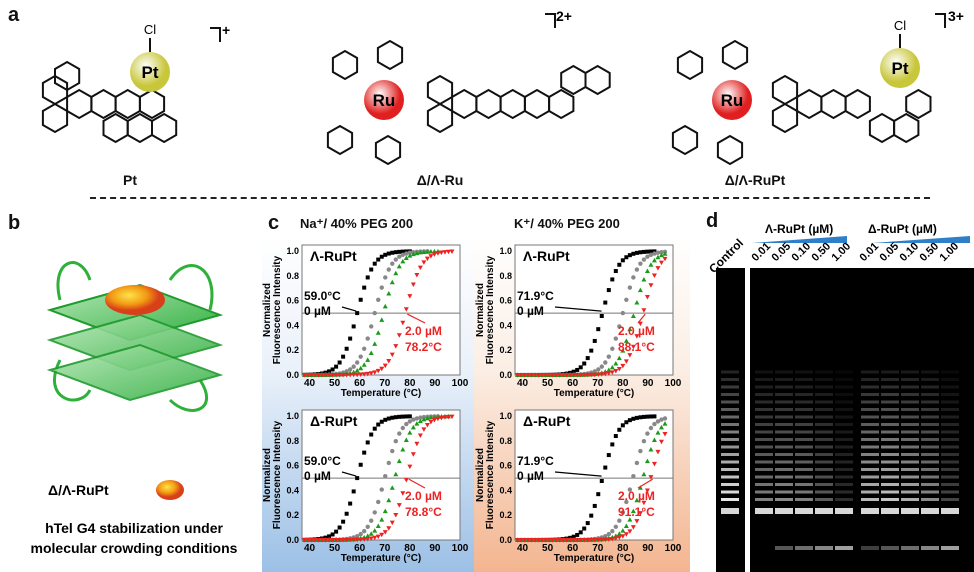 The height and width of the screenshot is (572, 974). What do you see at coordinates (267, 475) in the screenshot?
I see `y-axis-label: Normalized` at bounding box center [267, 475].